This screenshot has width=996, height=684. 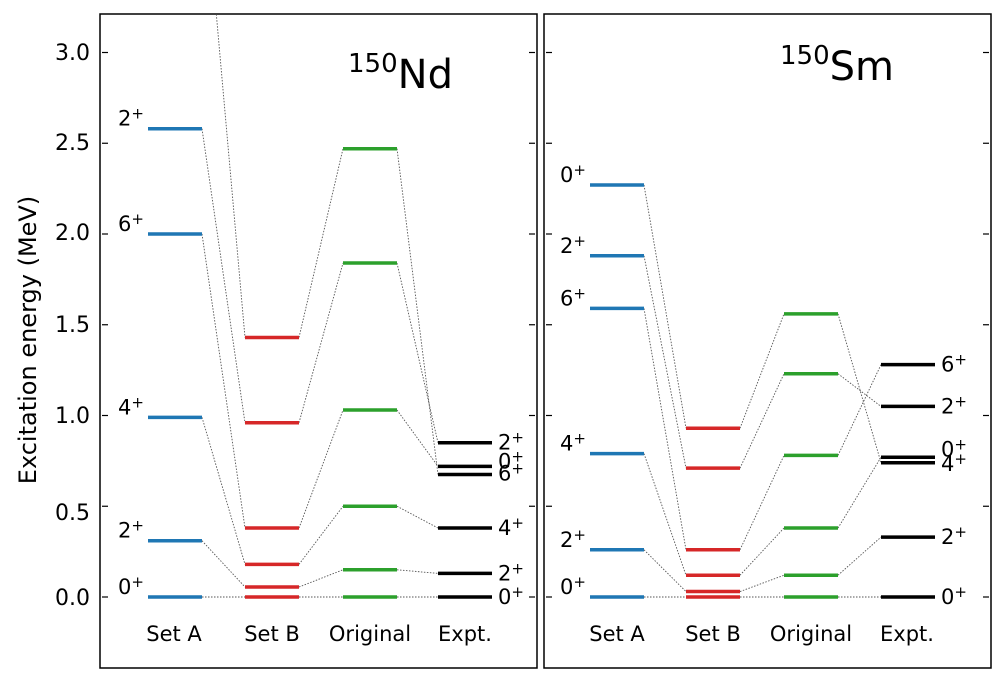 I want to click on y-tick-label: 1.0, so click(x=72, y=416).